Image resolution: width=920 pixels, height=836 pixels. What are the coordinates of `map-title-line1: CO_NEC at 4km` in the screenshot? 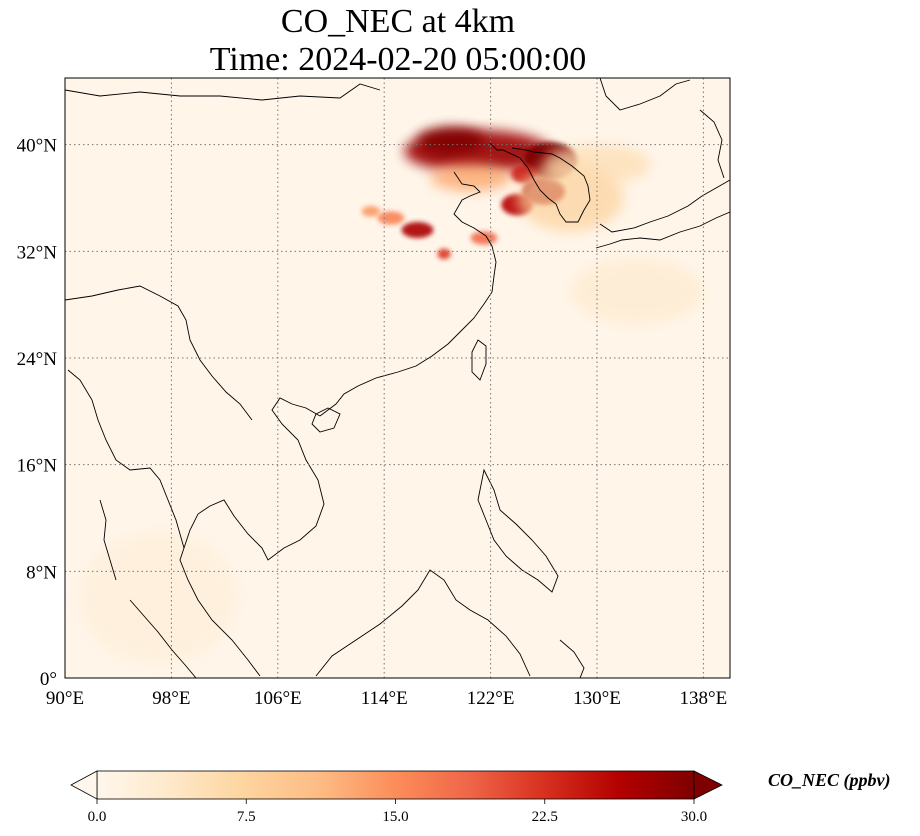 It's located at (398, 21).